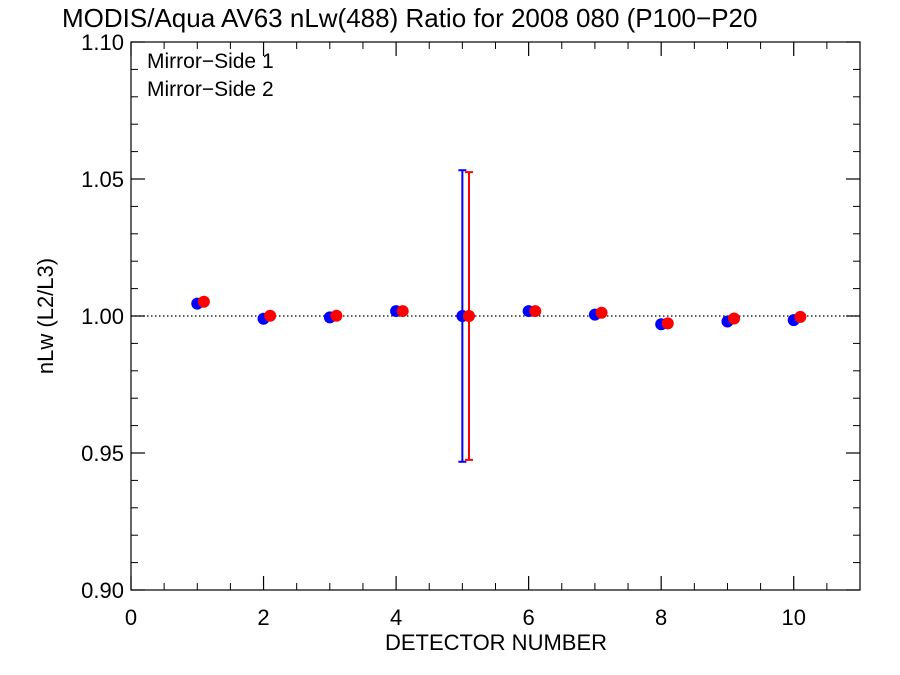 This screenshot has height=675, width=900. What do you see at coordinates (496, 642) in the screenshot?
I see `x-axis-label: DETECTOR NUMBER` at bounding box center [496, 642].